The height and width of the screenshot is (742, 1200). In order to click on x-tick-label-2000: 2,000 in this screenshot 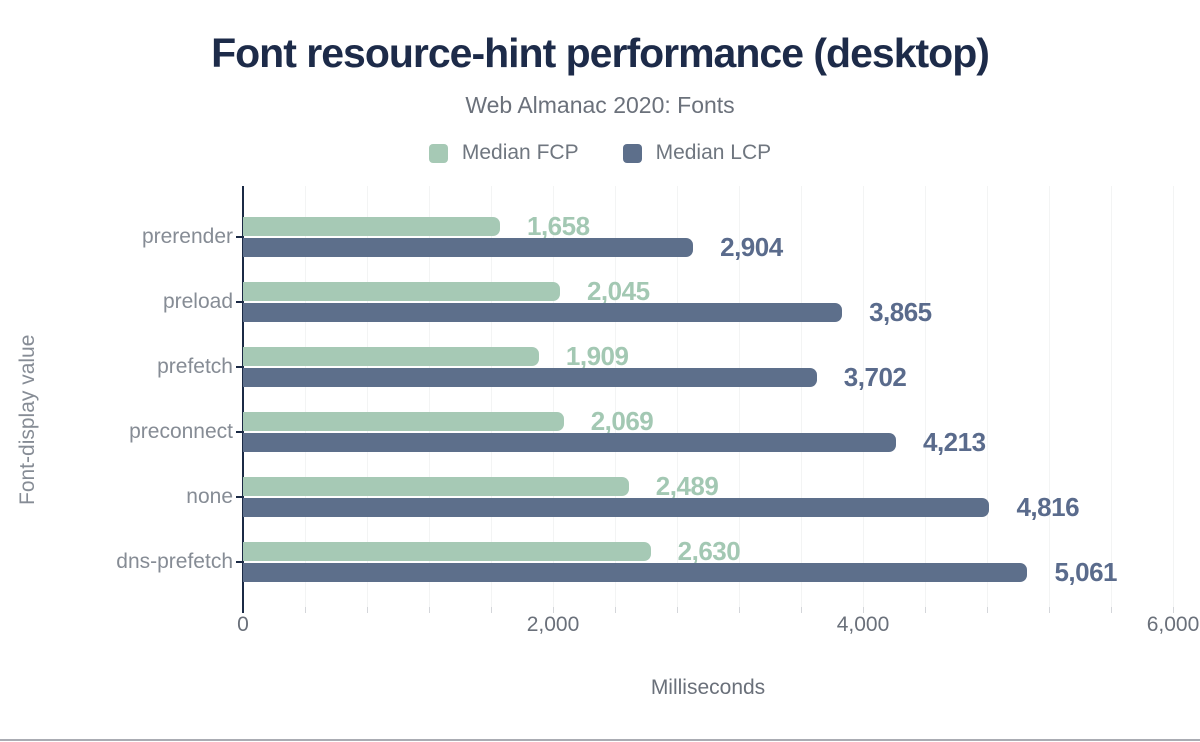, I will do `click(553, 624)`.